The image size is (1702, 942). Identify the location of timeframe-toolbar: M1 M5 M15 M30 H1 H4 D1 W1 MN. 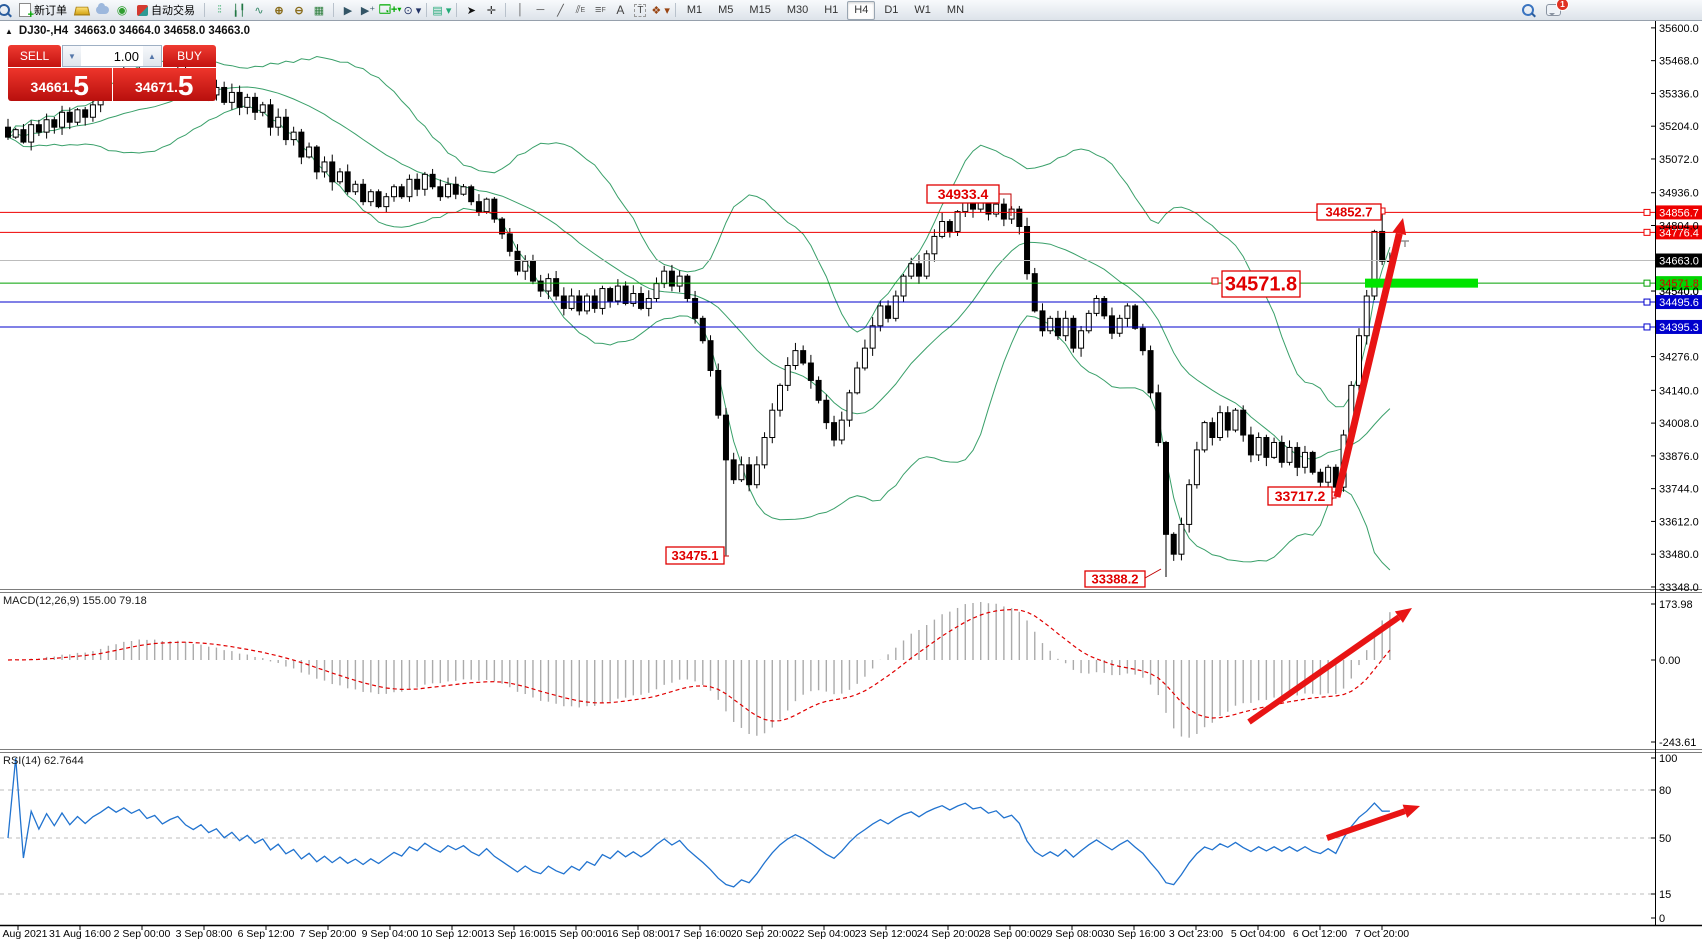
(825, 10).